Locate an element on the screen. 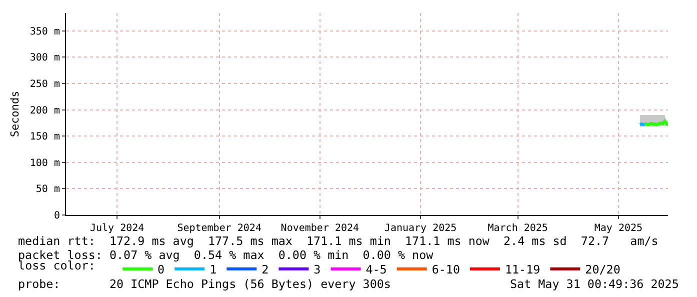 The height and width of the screenshot is (297, 697). y-tick-label: 150 m is located at coordinates (45, 137).